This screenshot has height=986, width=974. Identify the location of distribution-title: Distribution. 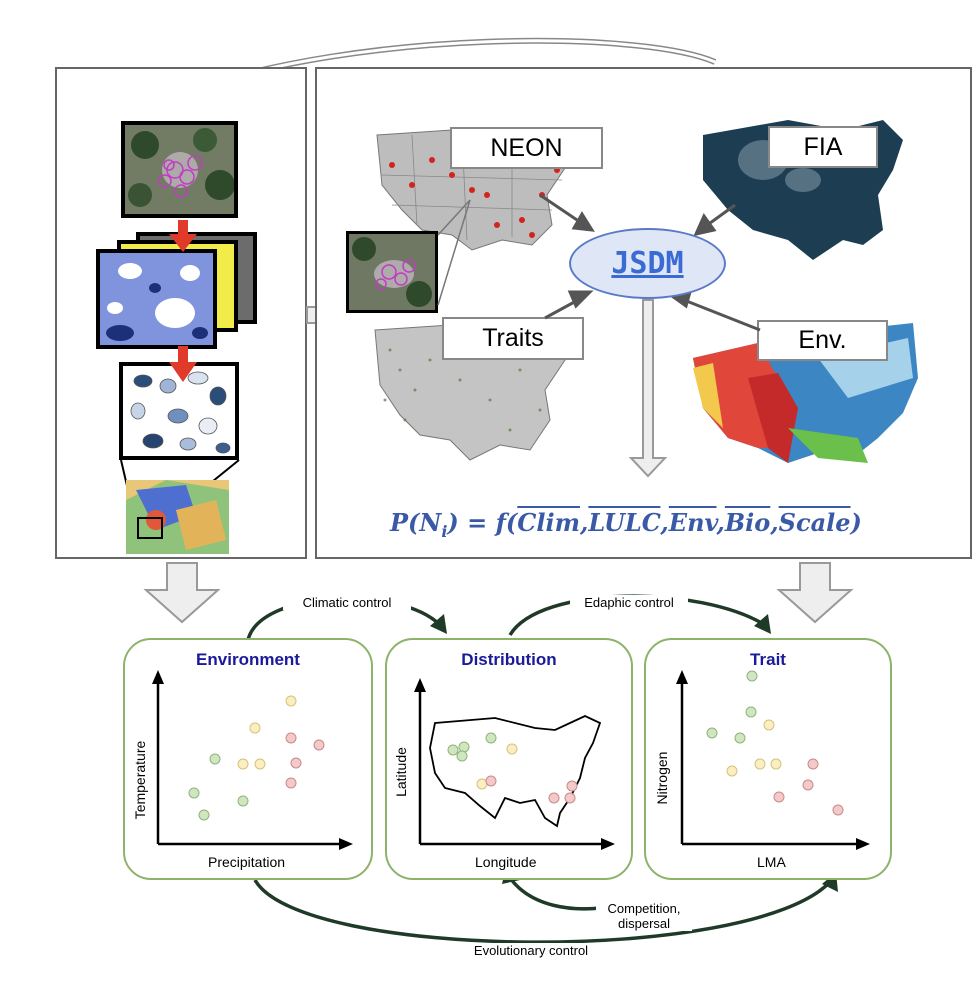
(509, 659).